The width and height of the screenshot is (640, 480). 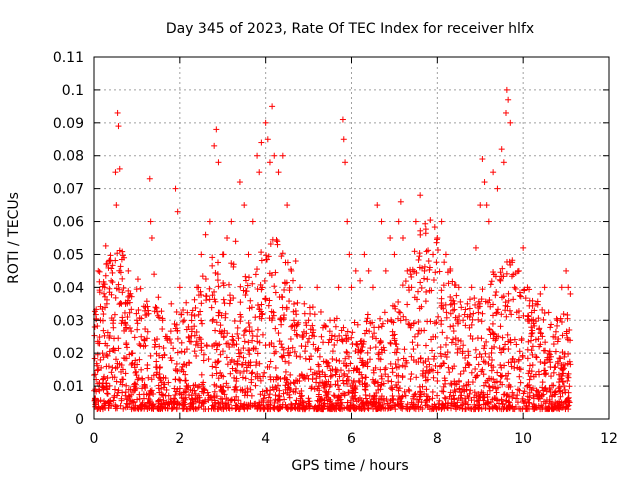 What do you see at coordinates (68, 124) in the screenshot?
I see `y-tick-label: 0.09` at bounding box center [68, 124].